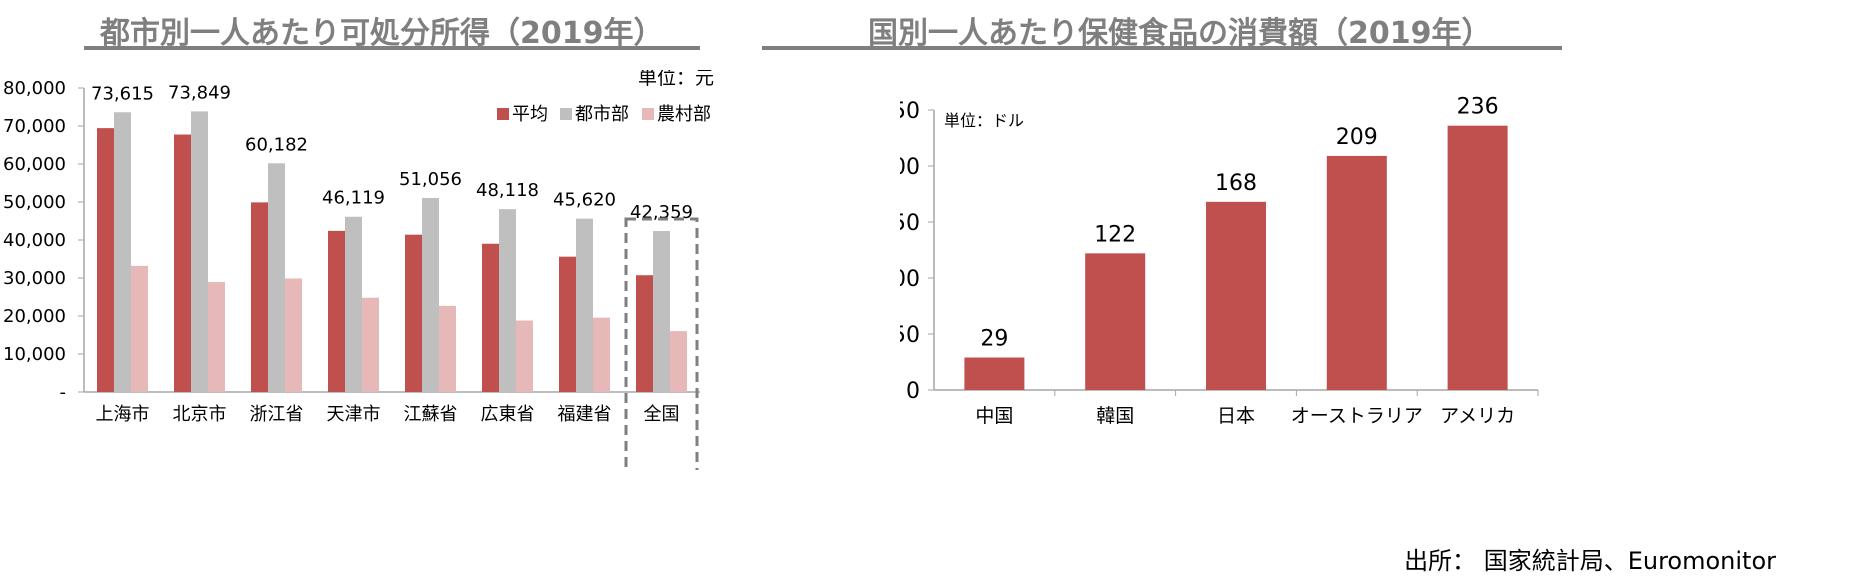 The height and width of the screenshot is (588, 1872). I want to click on y-tick-label: 70,000, so click(34, 126).